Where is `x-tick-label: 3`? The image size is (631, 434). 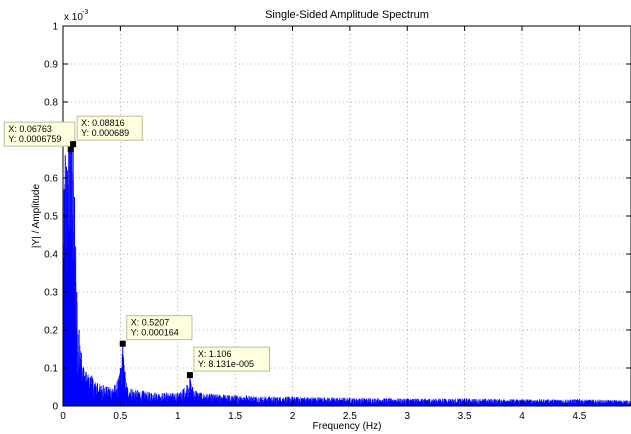 x-tick-label: 3 is located at coordinates (407, 416).